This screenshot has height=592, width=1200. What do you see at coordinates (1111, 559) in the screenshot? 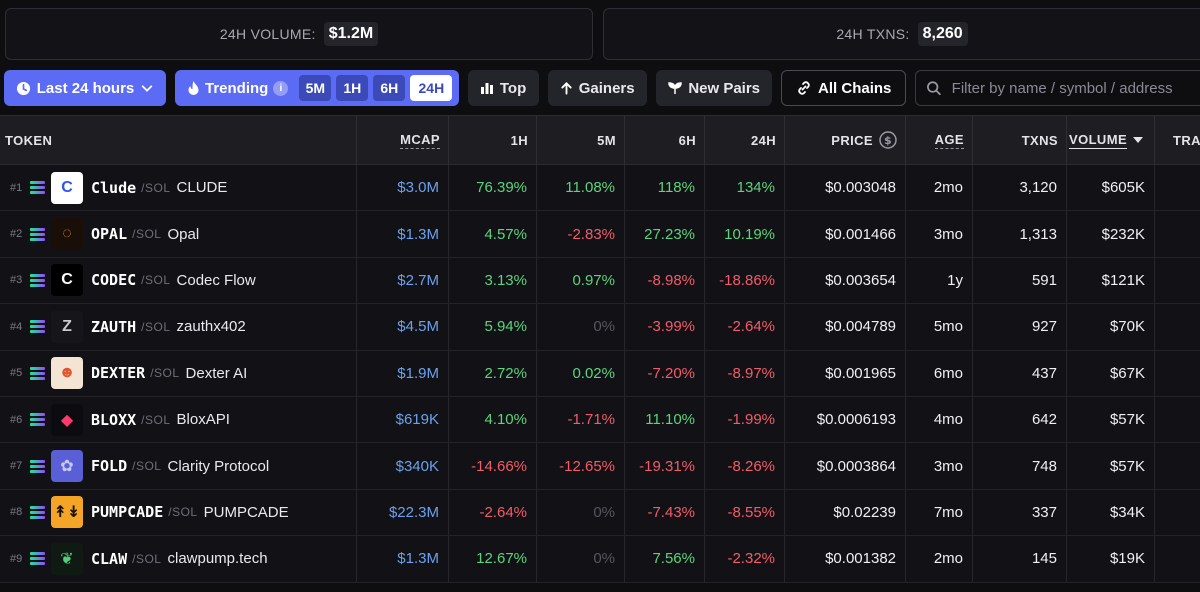
I see `volume-cell: $19K` at bounding box center [1111, 559].